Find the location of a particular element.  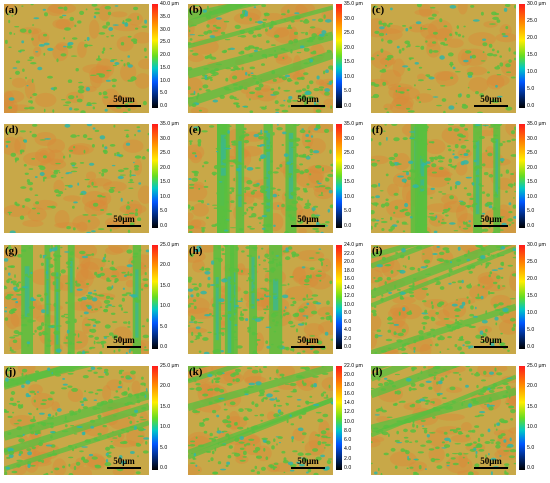

surface-panel: (c) 50μm 30.0 μm 25.0 20.0 15.0 10.0 5.0 0.0 is located at coordinates (458, 60).